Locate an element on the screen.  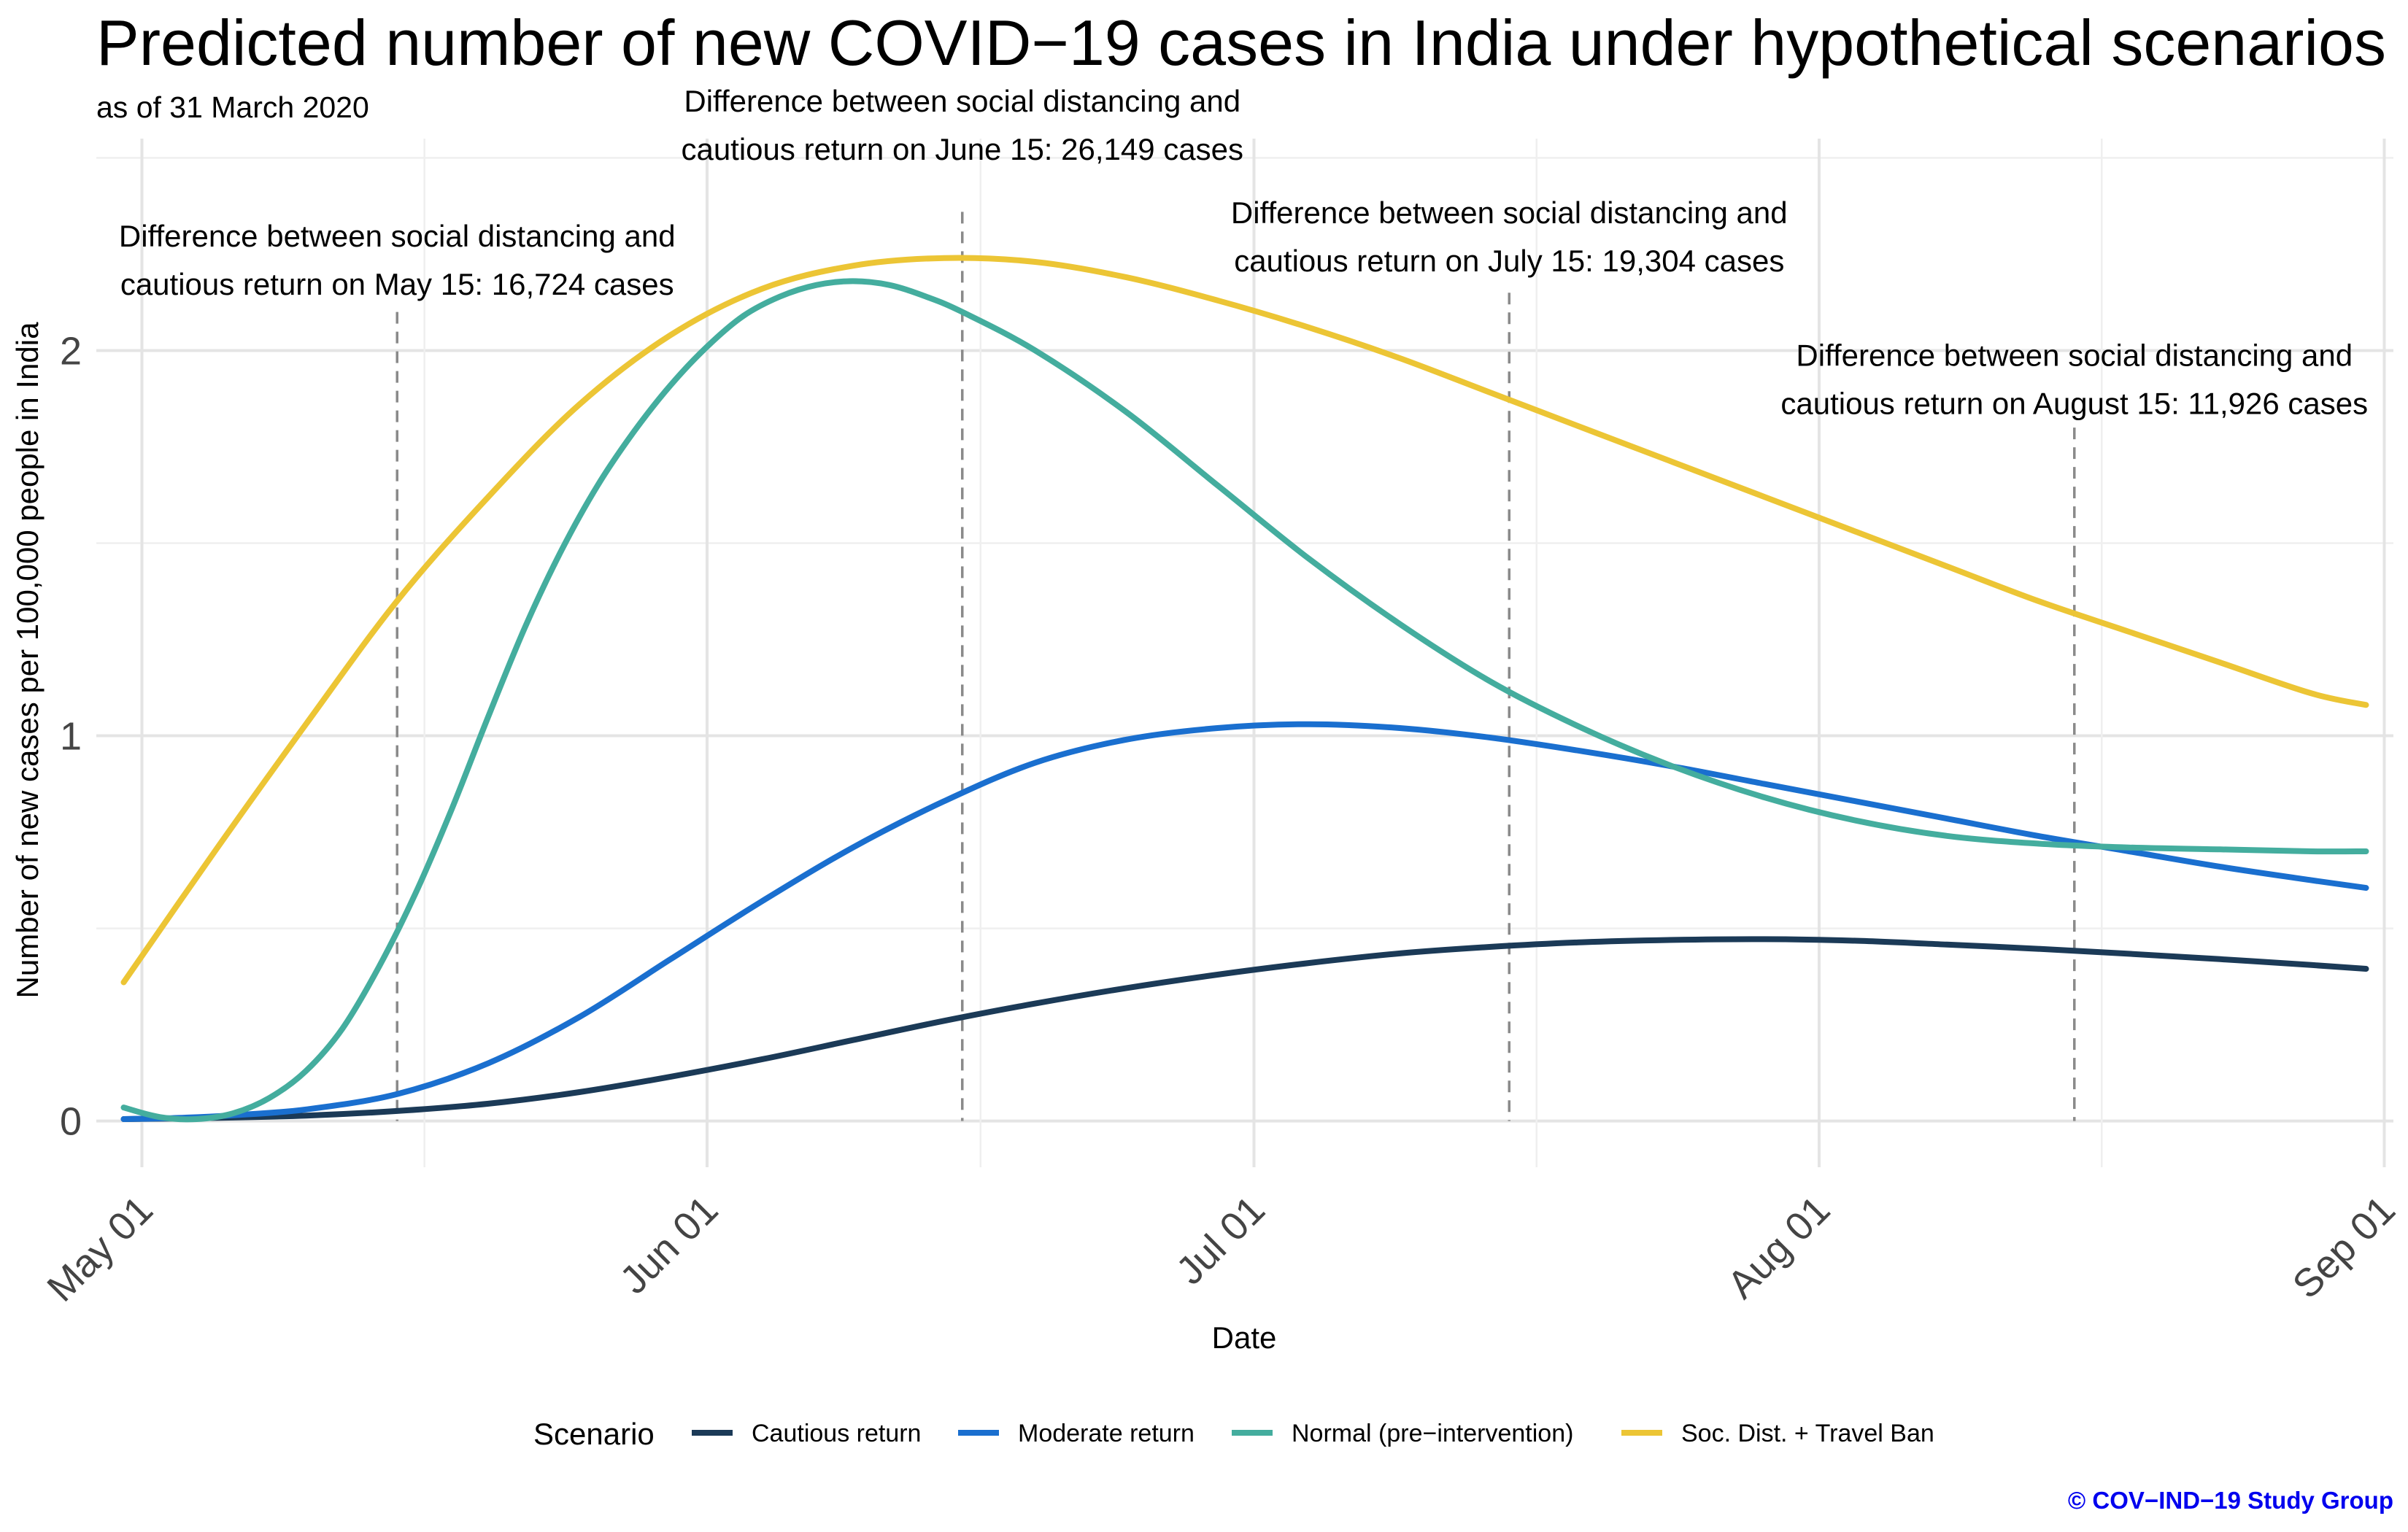
legend-label-normal-pre-intervention: Normal (pre−intervention) is located at coordinates (1432, 1434).